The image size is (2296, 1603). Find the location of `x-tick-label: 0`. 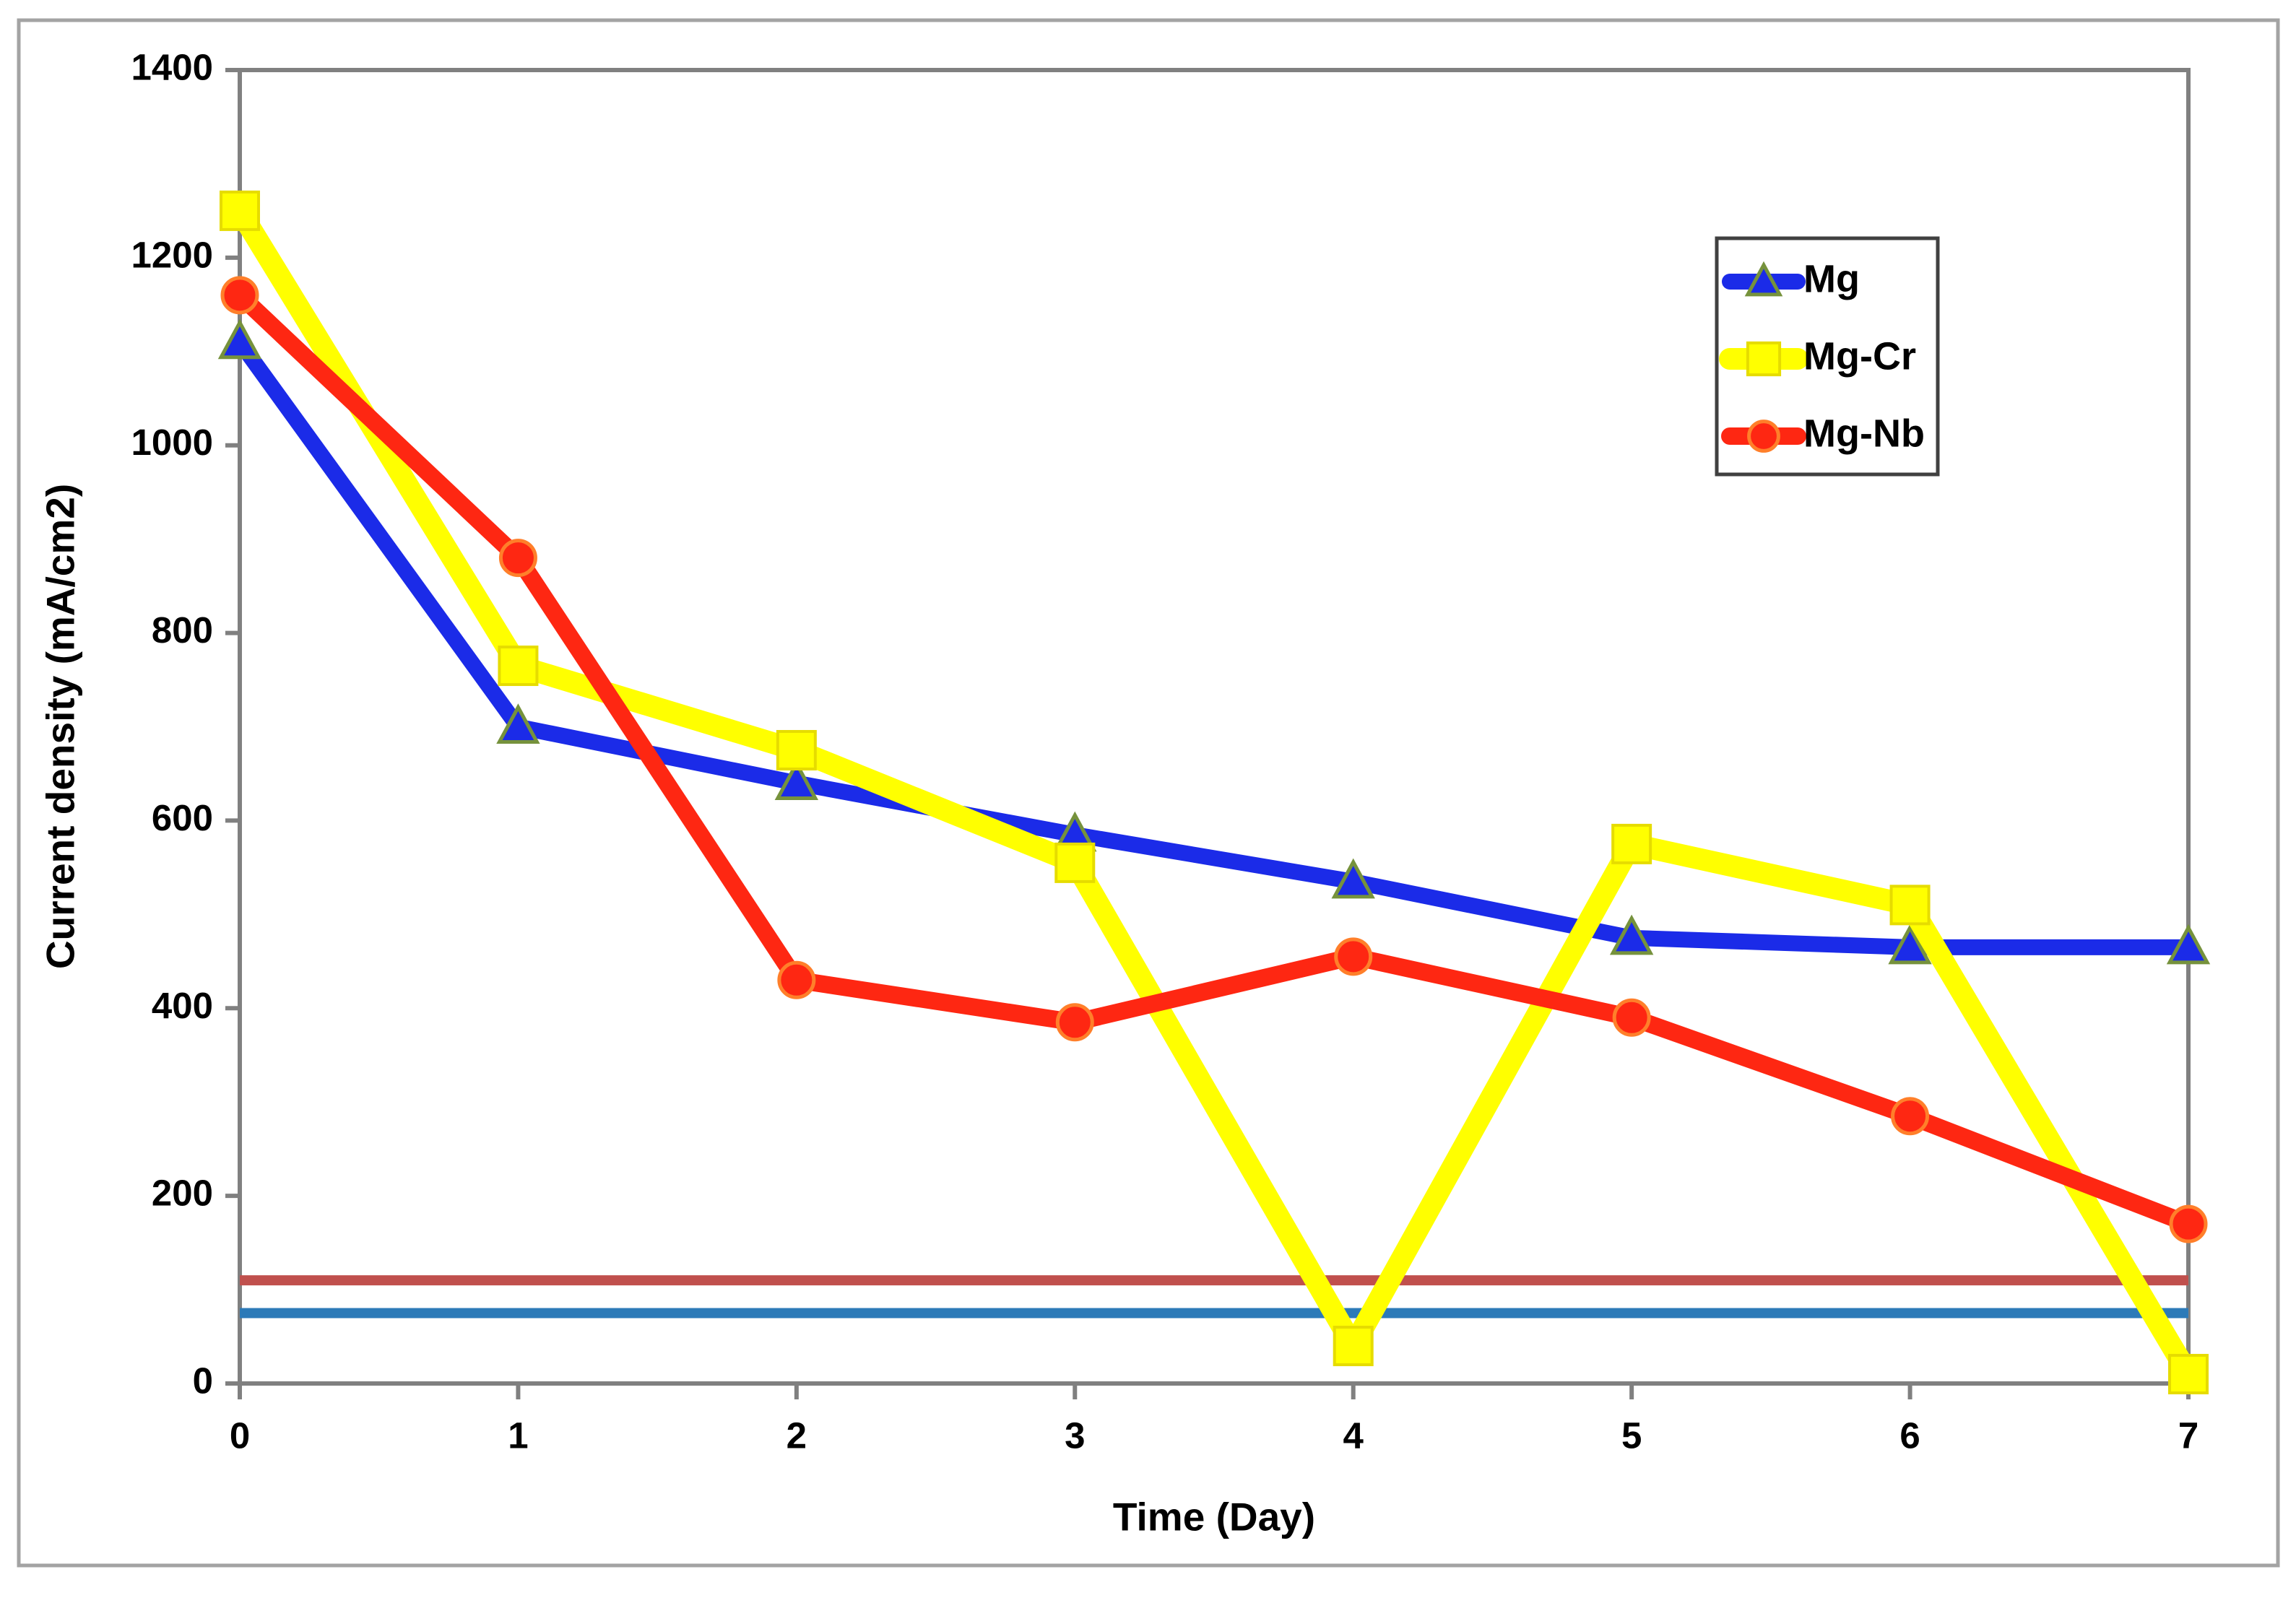

x-tick-label: 0 is located at coordinates (240, 1435).